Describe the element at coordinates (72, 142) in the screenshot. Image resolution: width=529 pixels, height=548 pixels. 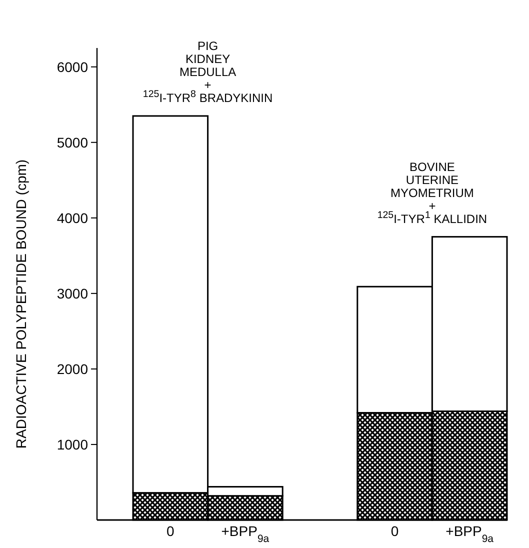
I see `y-tick-label: 5000` at that location.